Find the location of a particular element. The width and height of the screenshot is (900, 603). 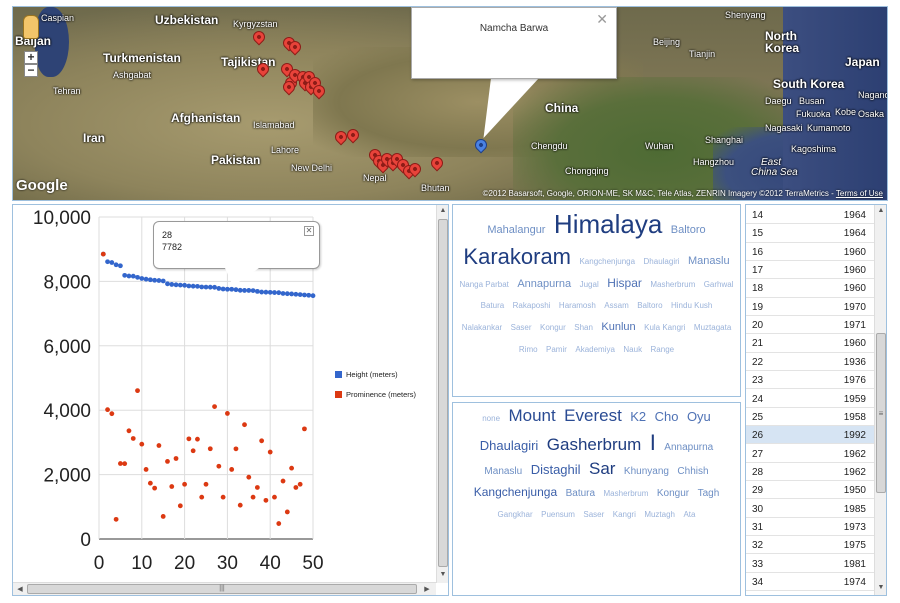

table-row: 34 1974 is located at coordinates (810, 582).